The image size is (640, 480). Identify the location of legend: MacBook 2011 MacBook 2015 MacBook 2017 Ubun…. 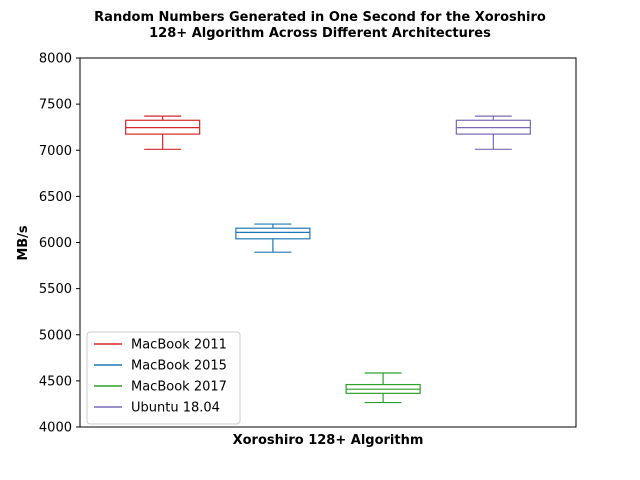
(163, 378).